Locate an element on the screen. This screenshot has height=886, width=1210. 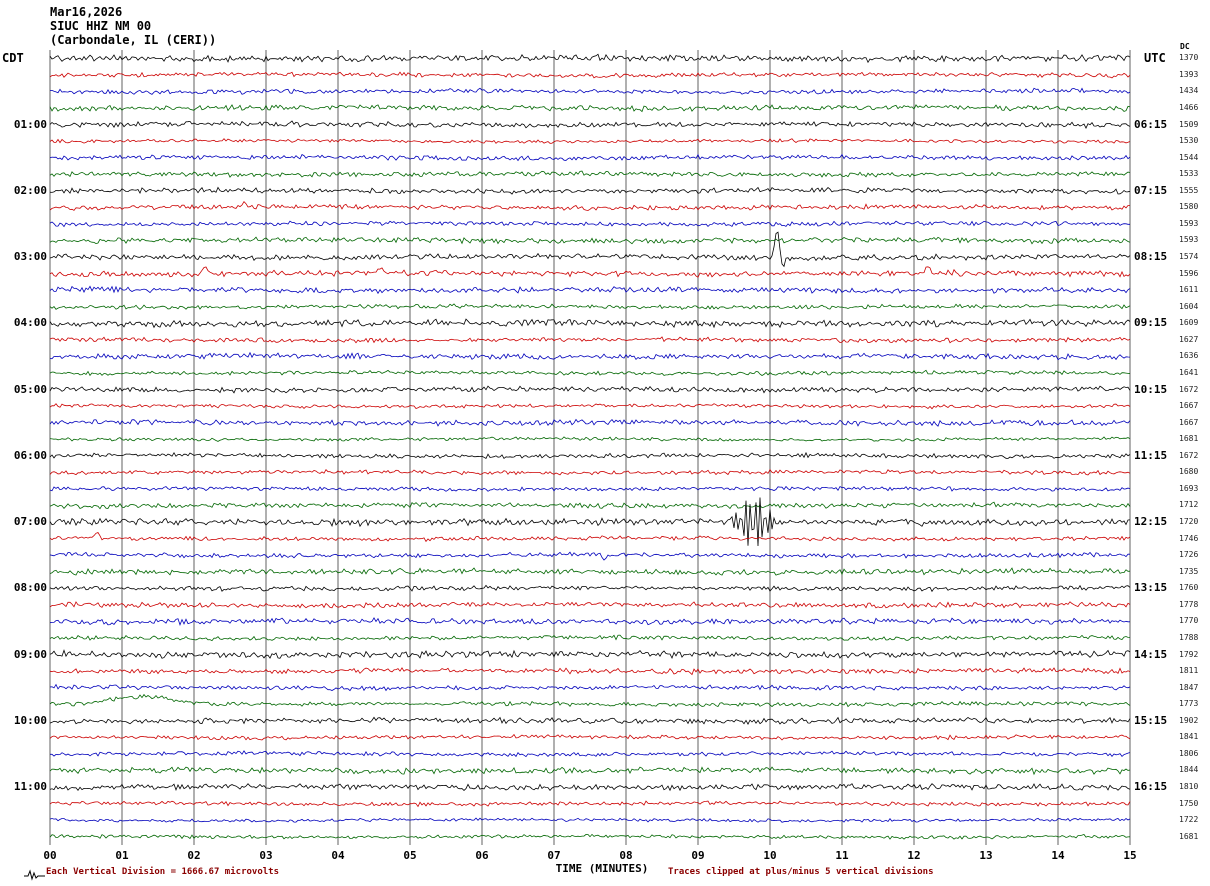
dc-value: 1792 is located at coordinates (1189, 654).